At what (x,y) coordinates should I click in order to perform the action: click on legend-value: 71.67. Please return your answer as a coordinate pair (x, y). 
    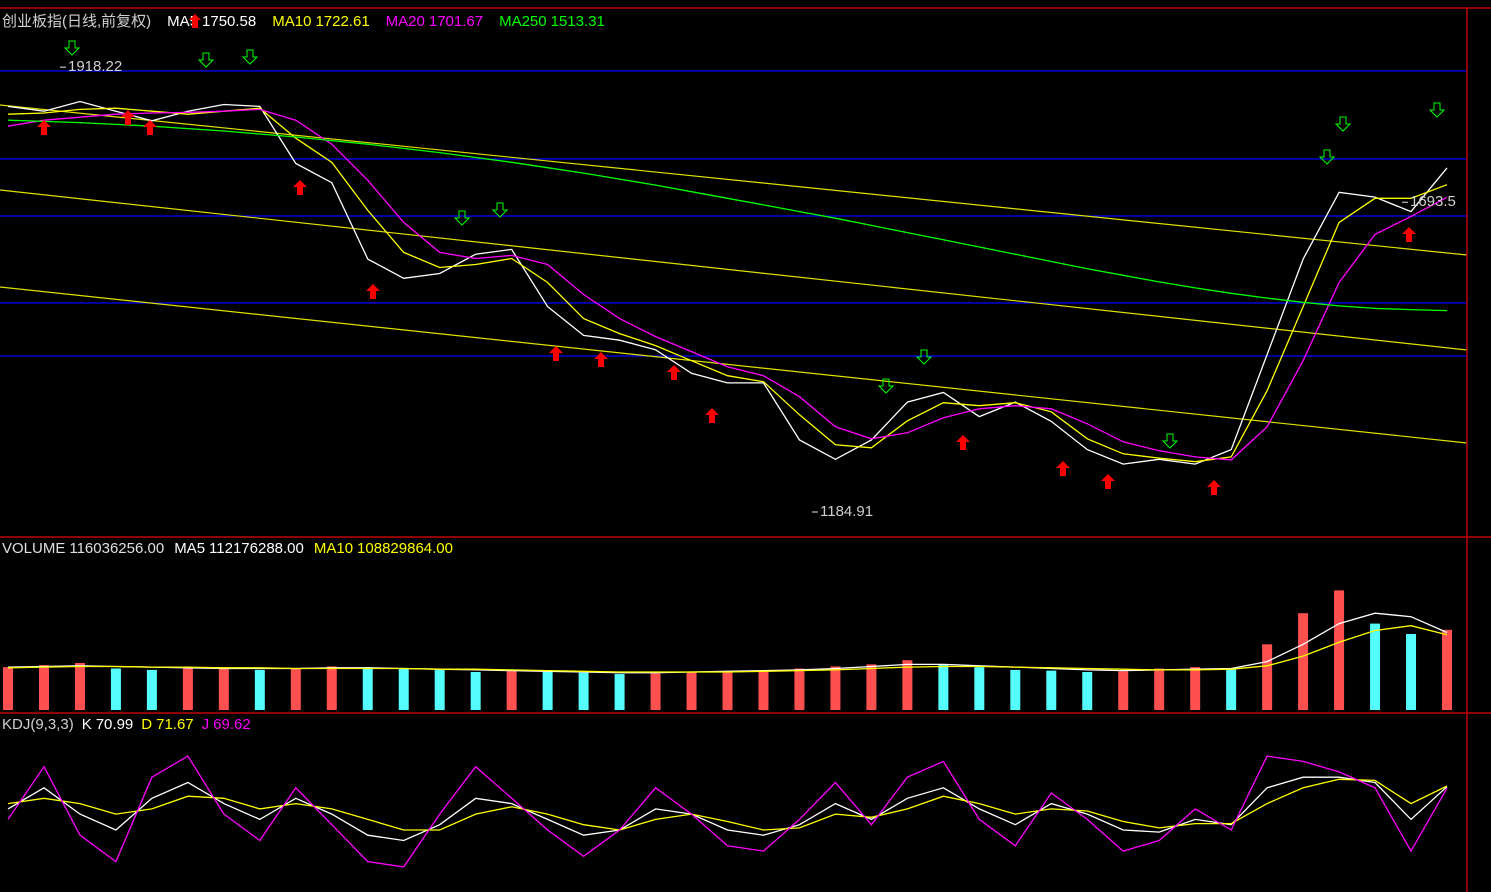
    Looking at the image, I should click on (175, 724).